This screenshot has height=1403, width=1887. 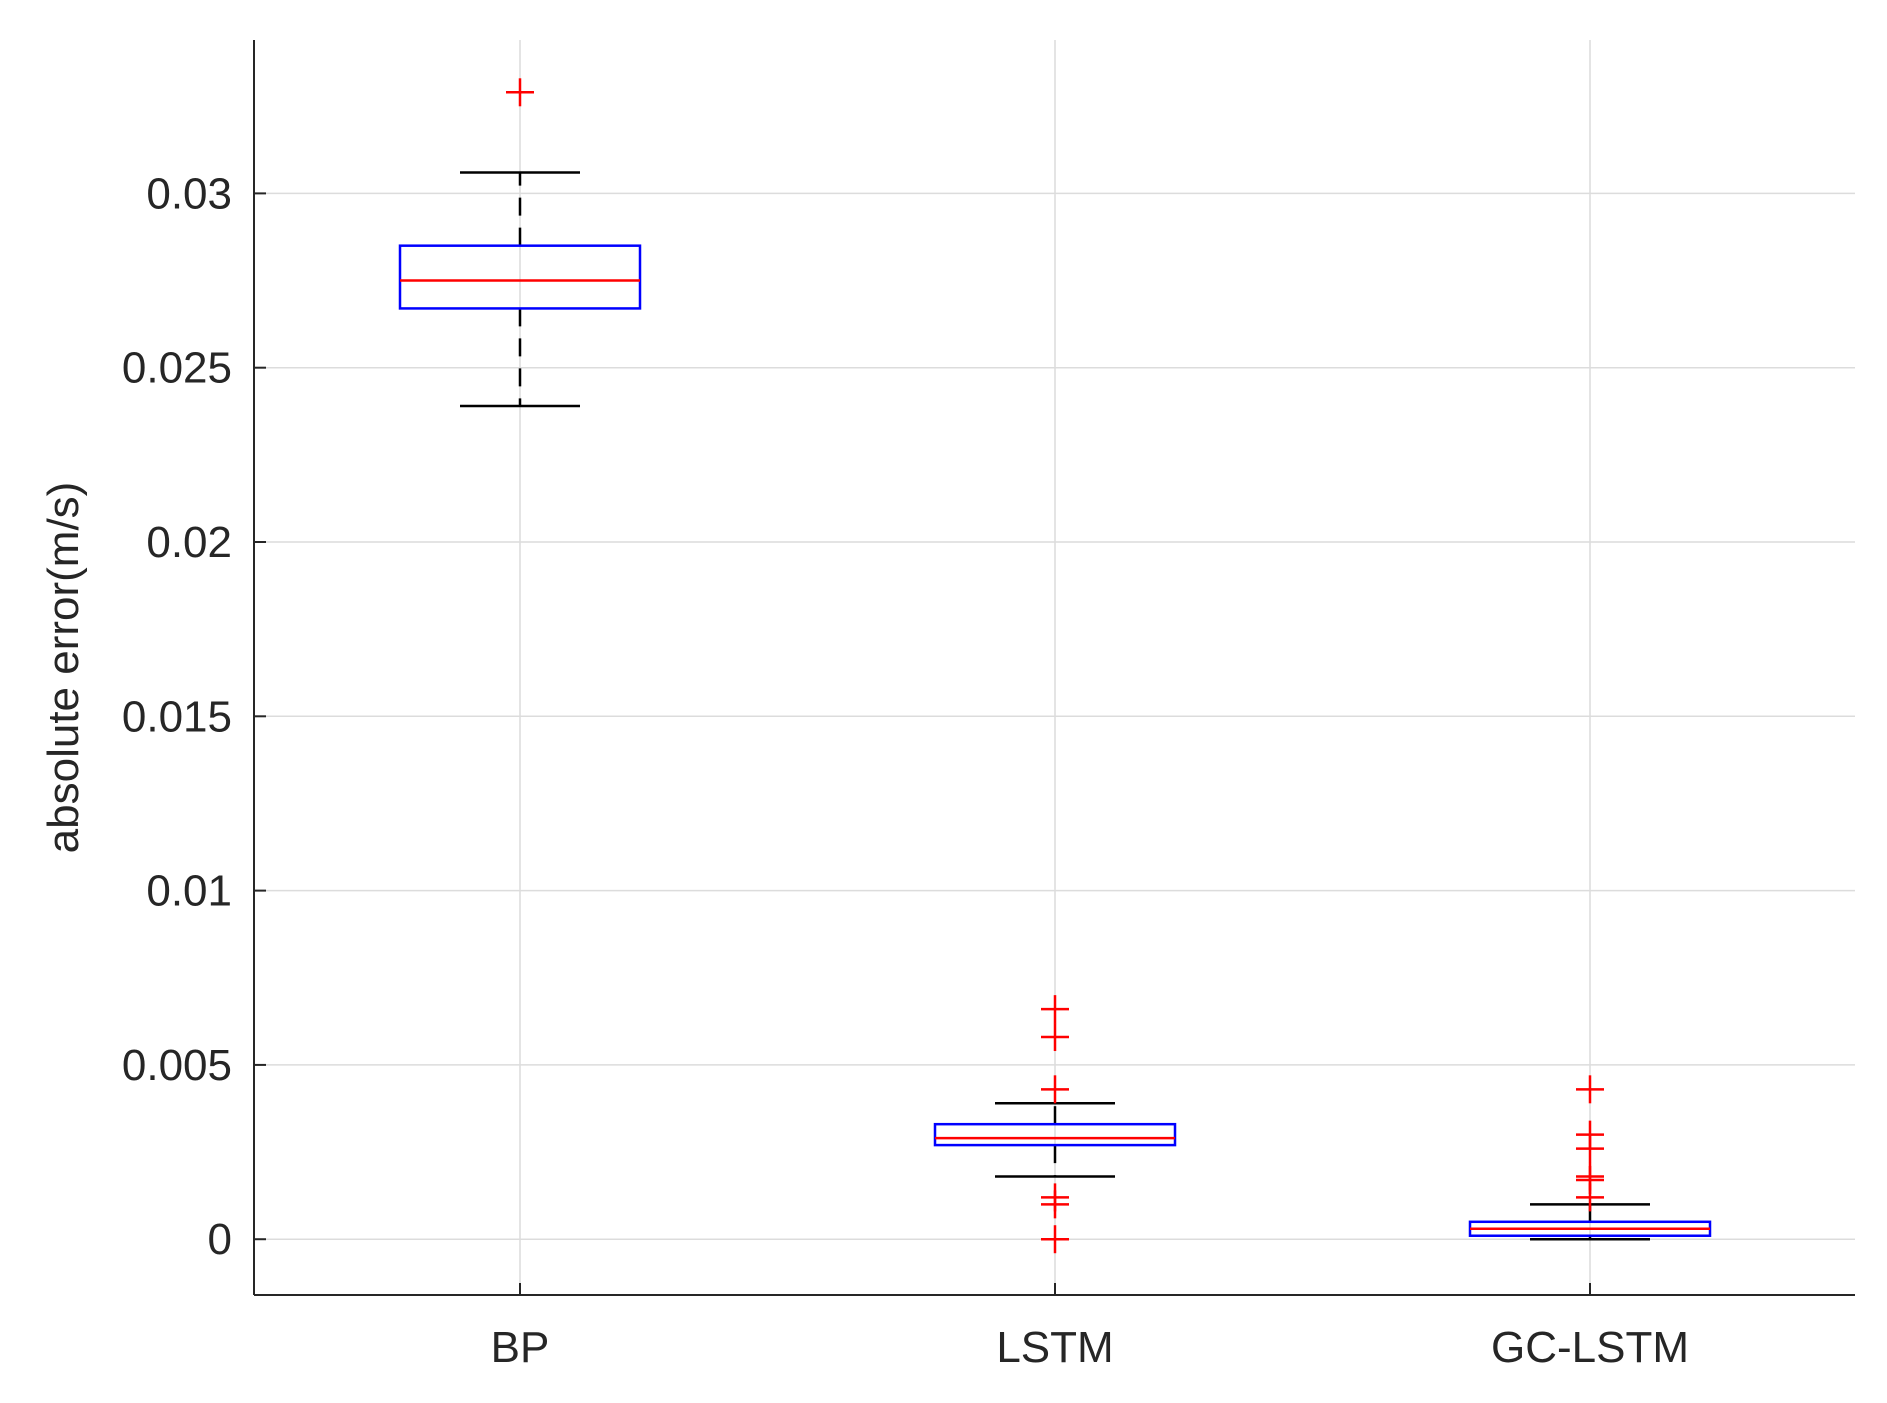 What do you see at coordinates (177, 368) in the screenshot?
I see `y-tick-label: 0.025` at bounding box center [177, 368].